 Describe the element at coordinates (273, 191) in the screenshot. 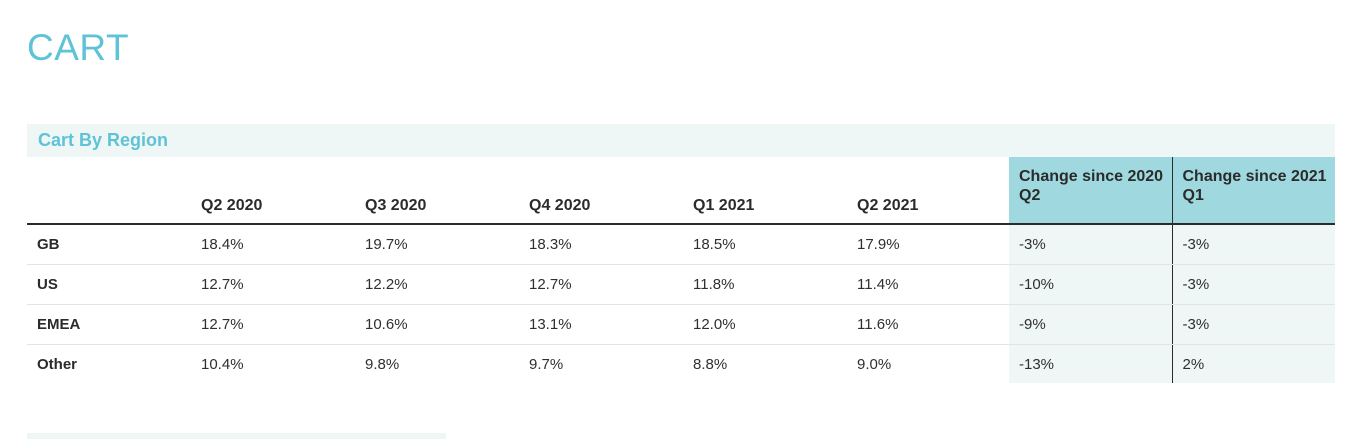

I see `column-header: Q2 2020` at that location.